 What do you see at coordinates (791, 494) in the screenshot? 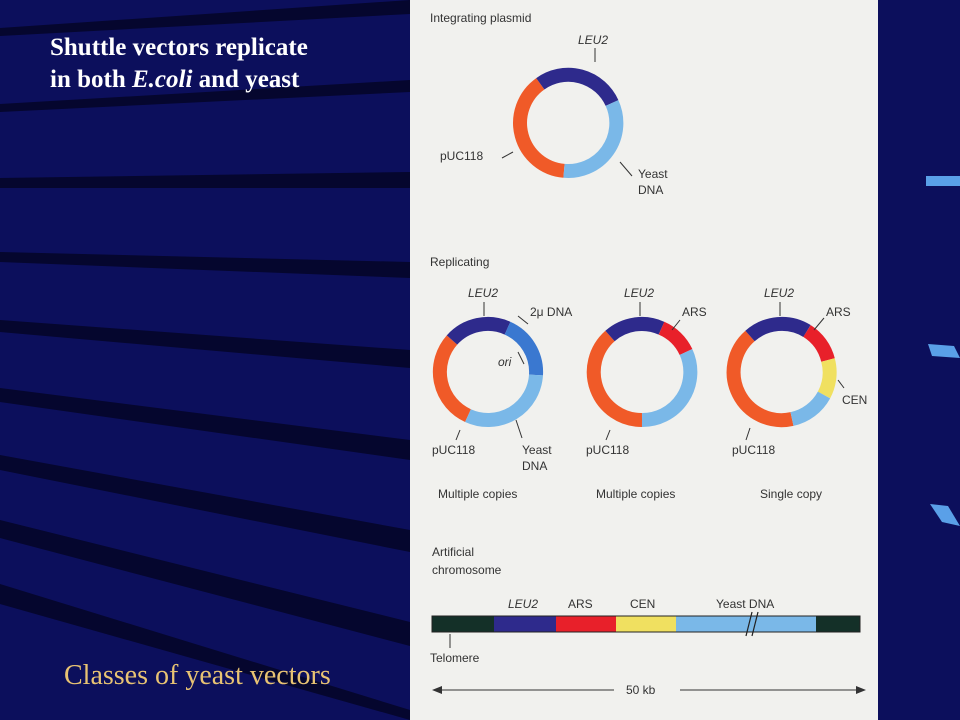
I see `p3-copy-label: Single copy` at bounding box center [791, 494].